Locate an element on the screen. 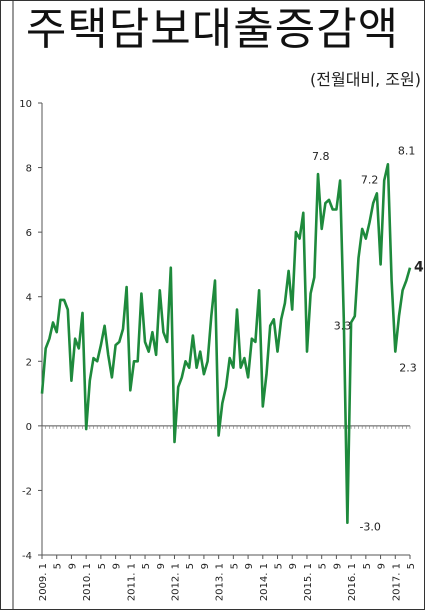 The image size is (425, 610). x-tick-label: 2013. 1 is located at coordinates (220, 582).